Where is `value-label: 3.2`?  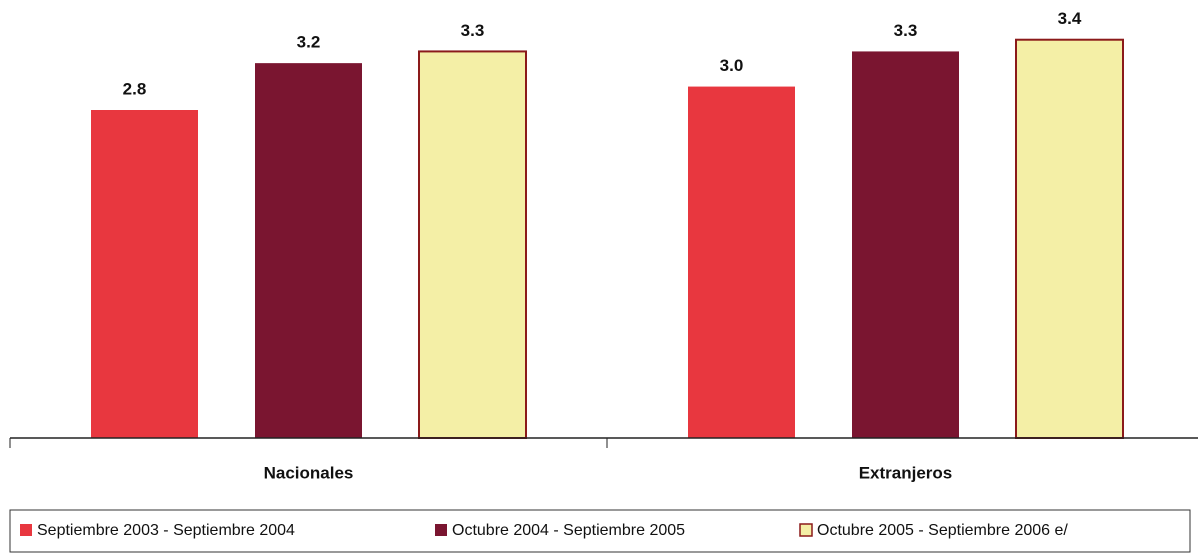
value-label: 3.2 is located at coordinates (309, 42).